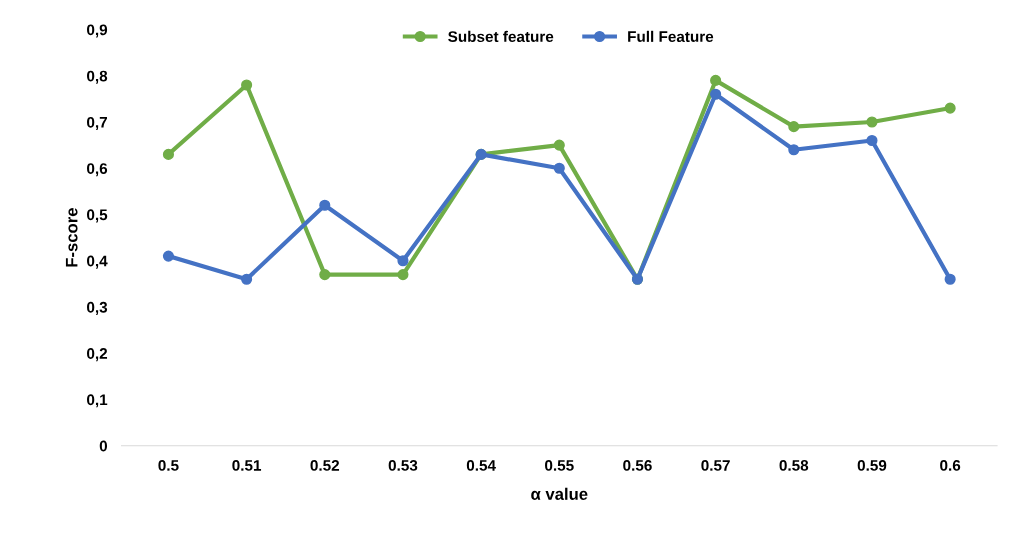 Image resolution: width=1030 pixels, height=537 pixels. Describe the element at coordinates (501, 36) in the screenshot. I see `legend-label: Subset feature` at that location.